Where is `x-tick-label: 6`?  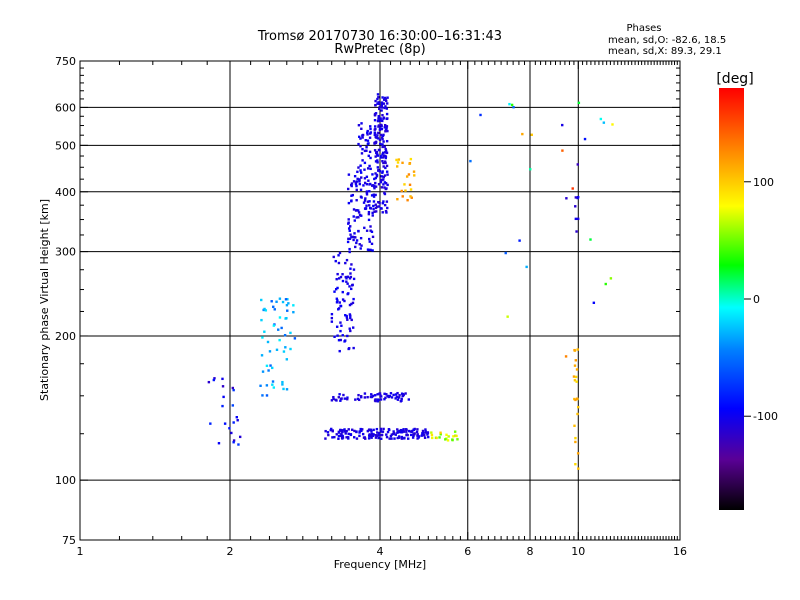 x-tick-label: 6 is located at coordinates (467, 551).